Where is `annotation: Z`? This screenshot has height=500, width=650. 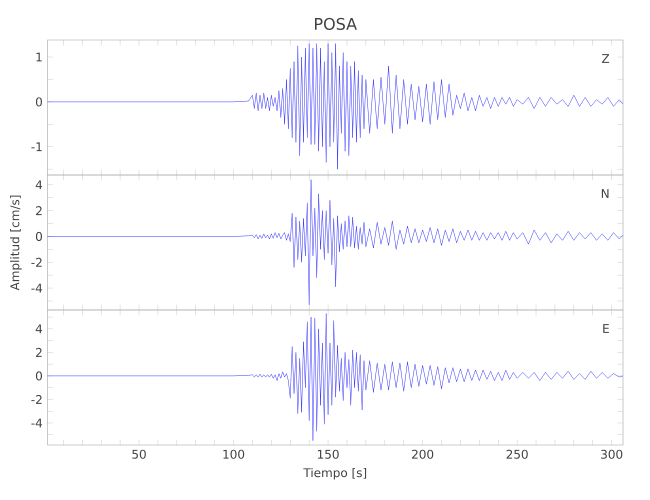 annotation: Z is located at coordinates (606, 58).